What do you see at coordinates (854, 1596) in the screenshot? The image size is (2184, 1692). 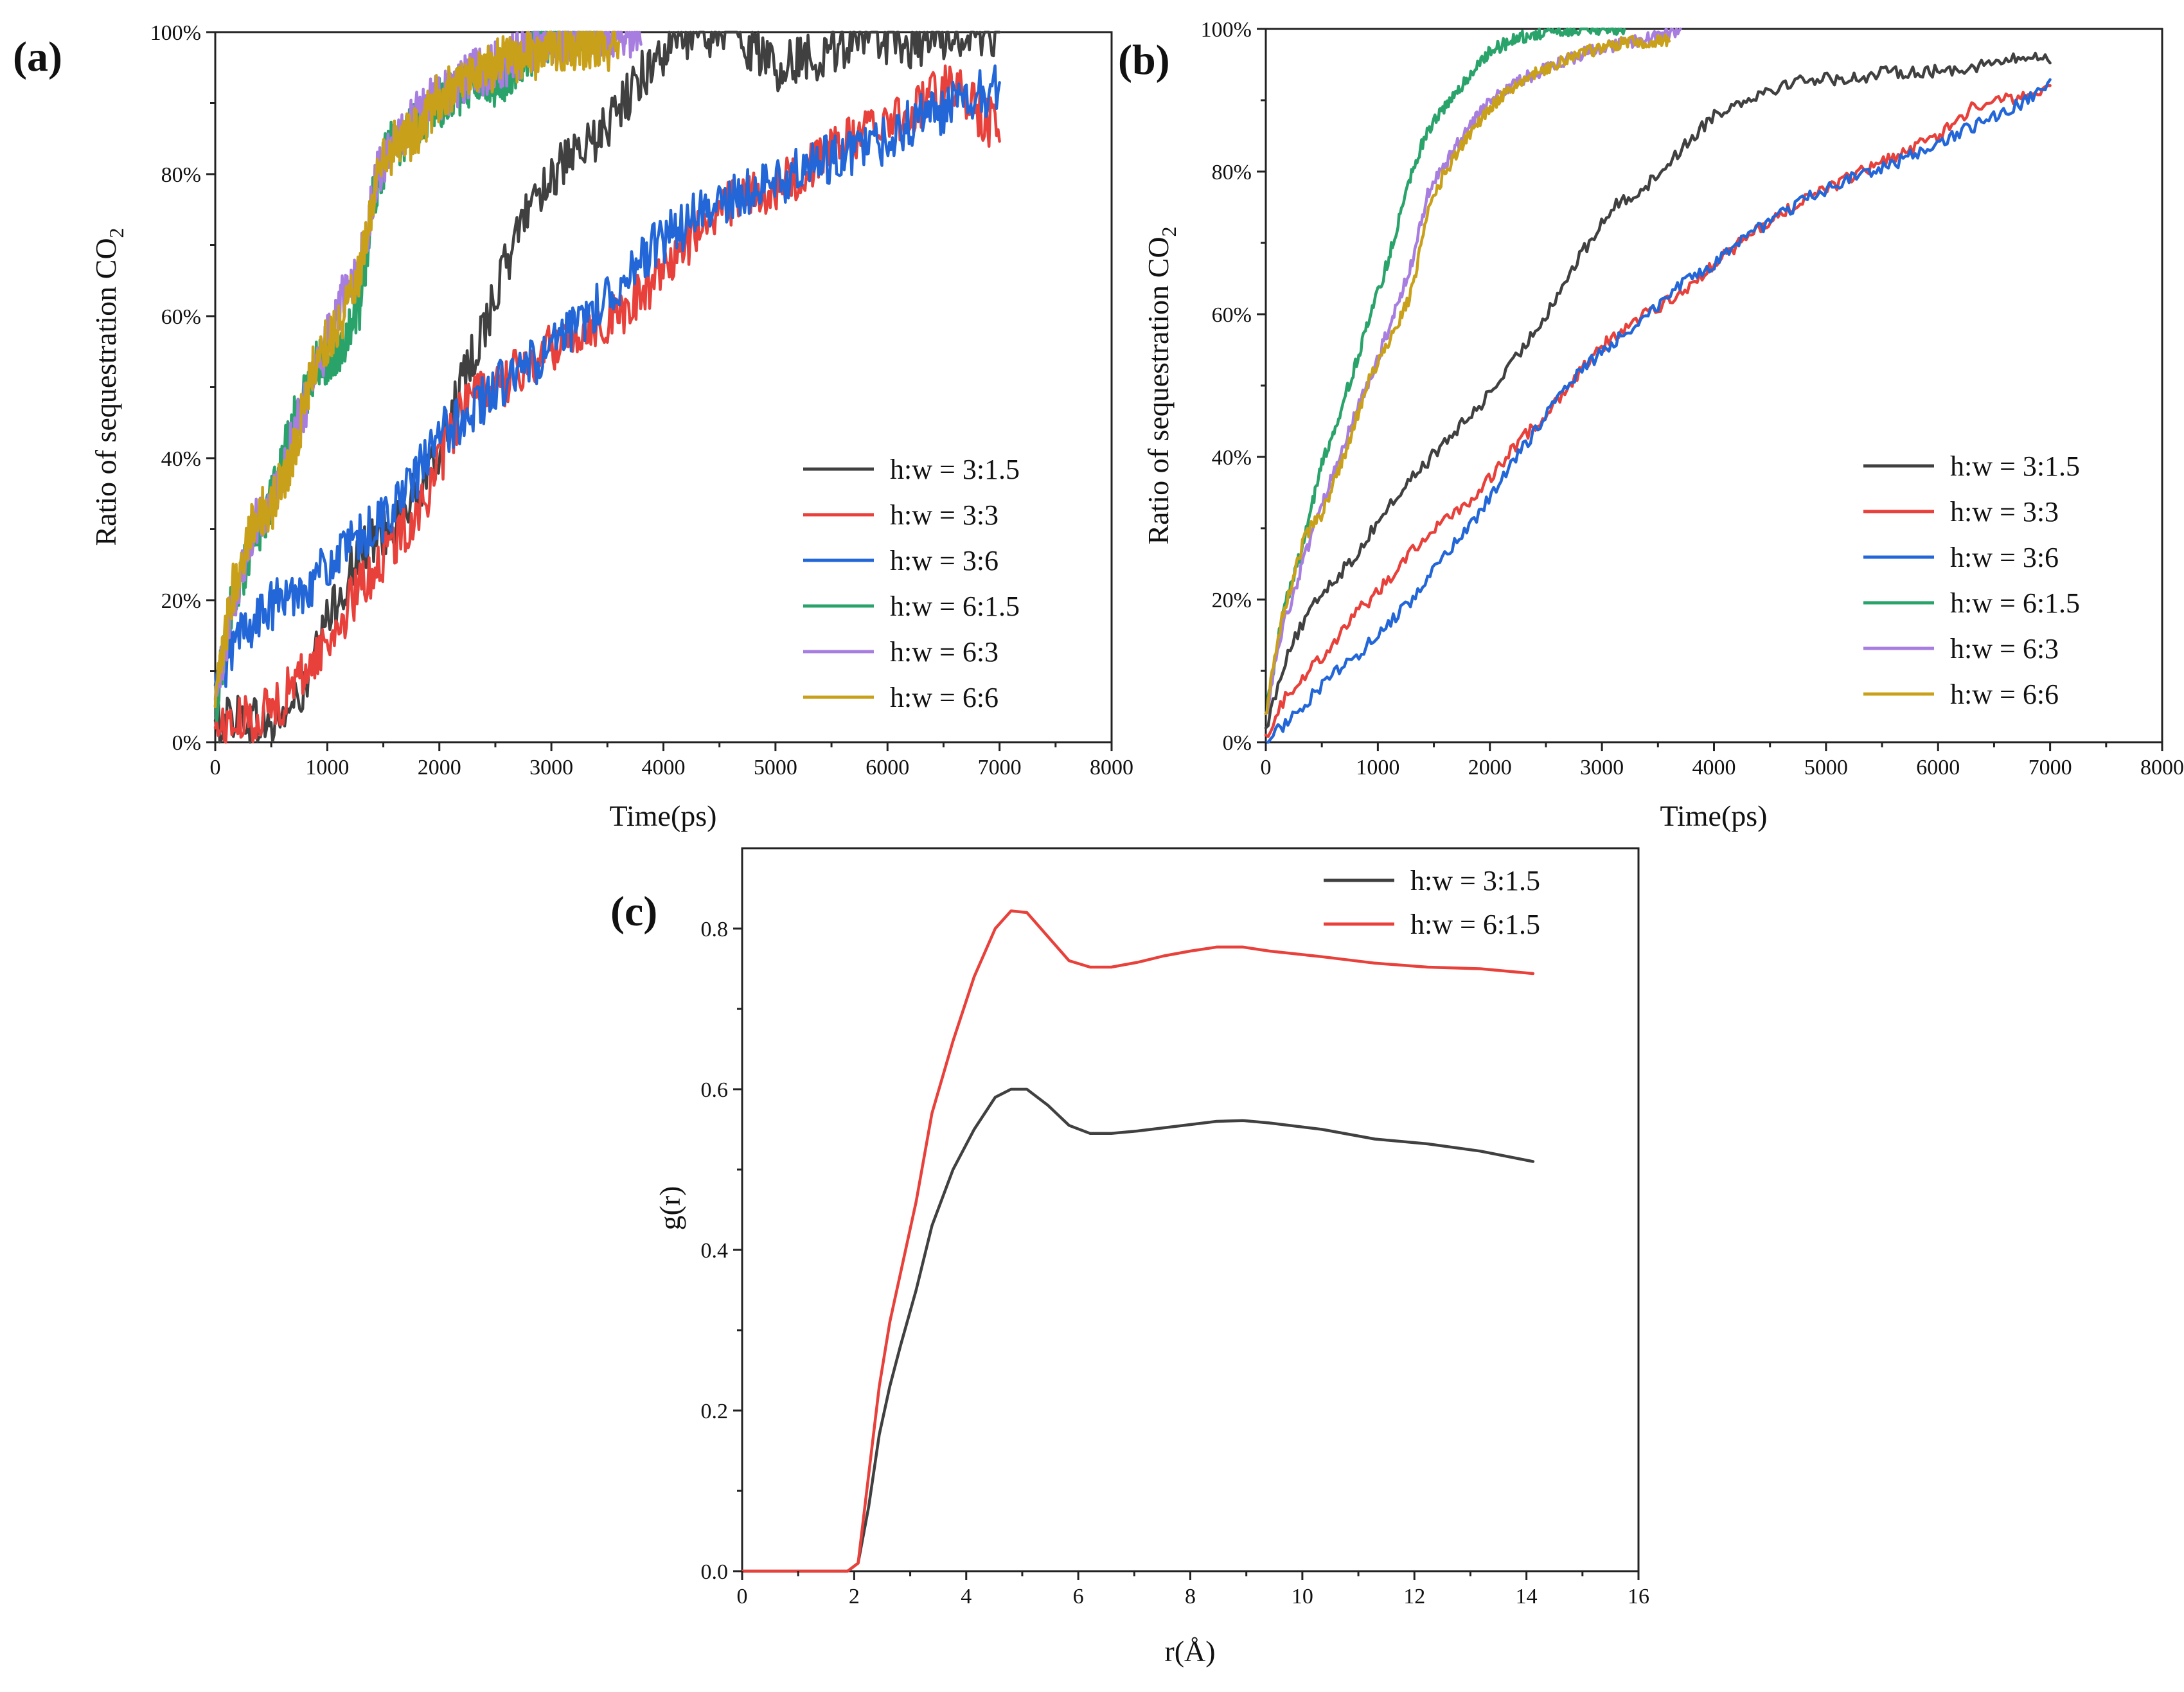 I see `x-tick-label: 2` at bounding box center [854, 1596].